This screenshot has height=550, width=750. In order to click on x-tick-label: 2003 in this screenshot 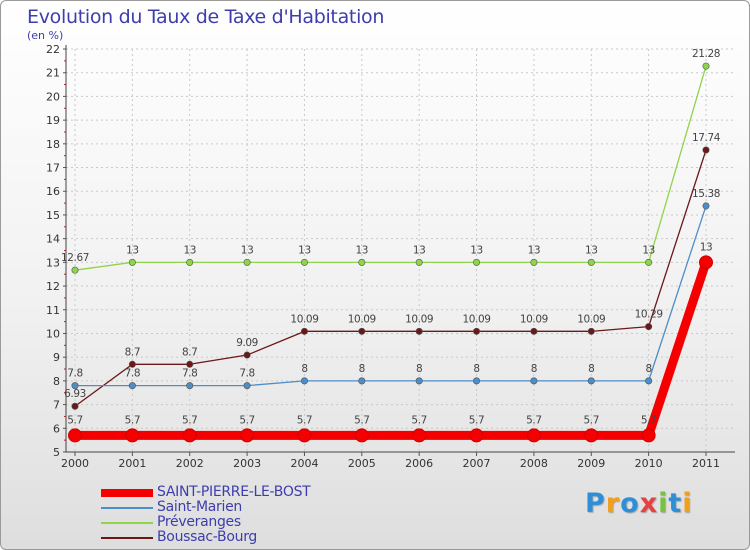, I will do `click(247, 463)`.